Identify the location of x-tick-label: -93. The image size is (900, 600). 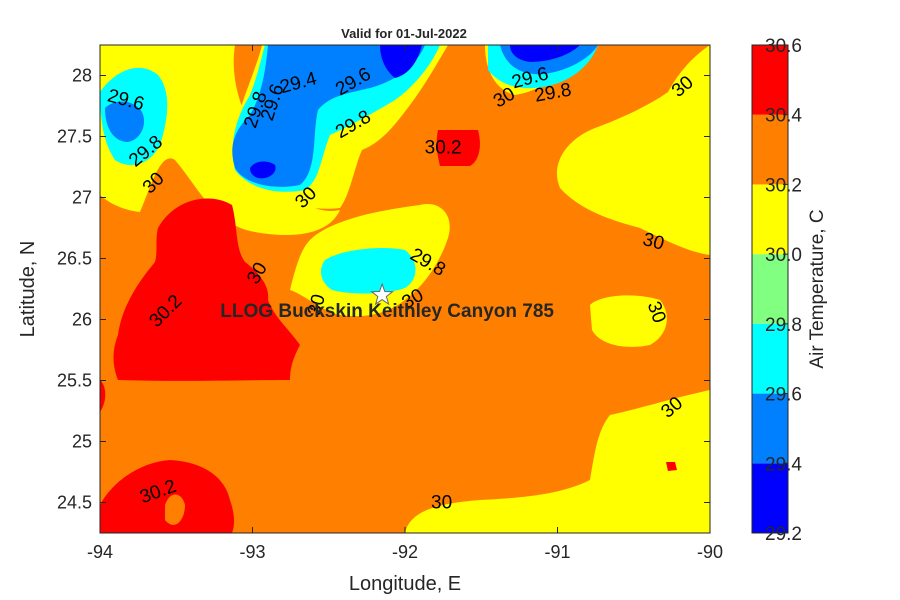
(252, 552).